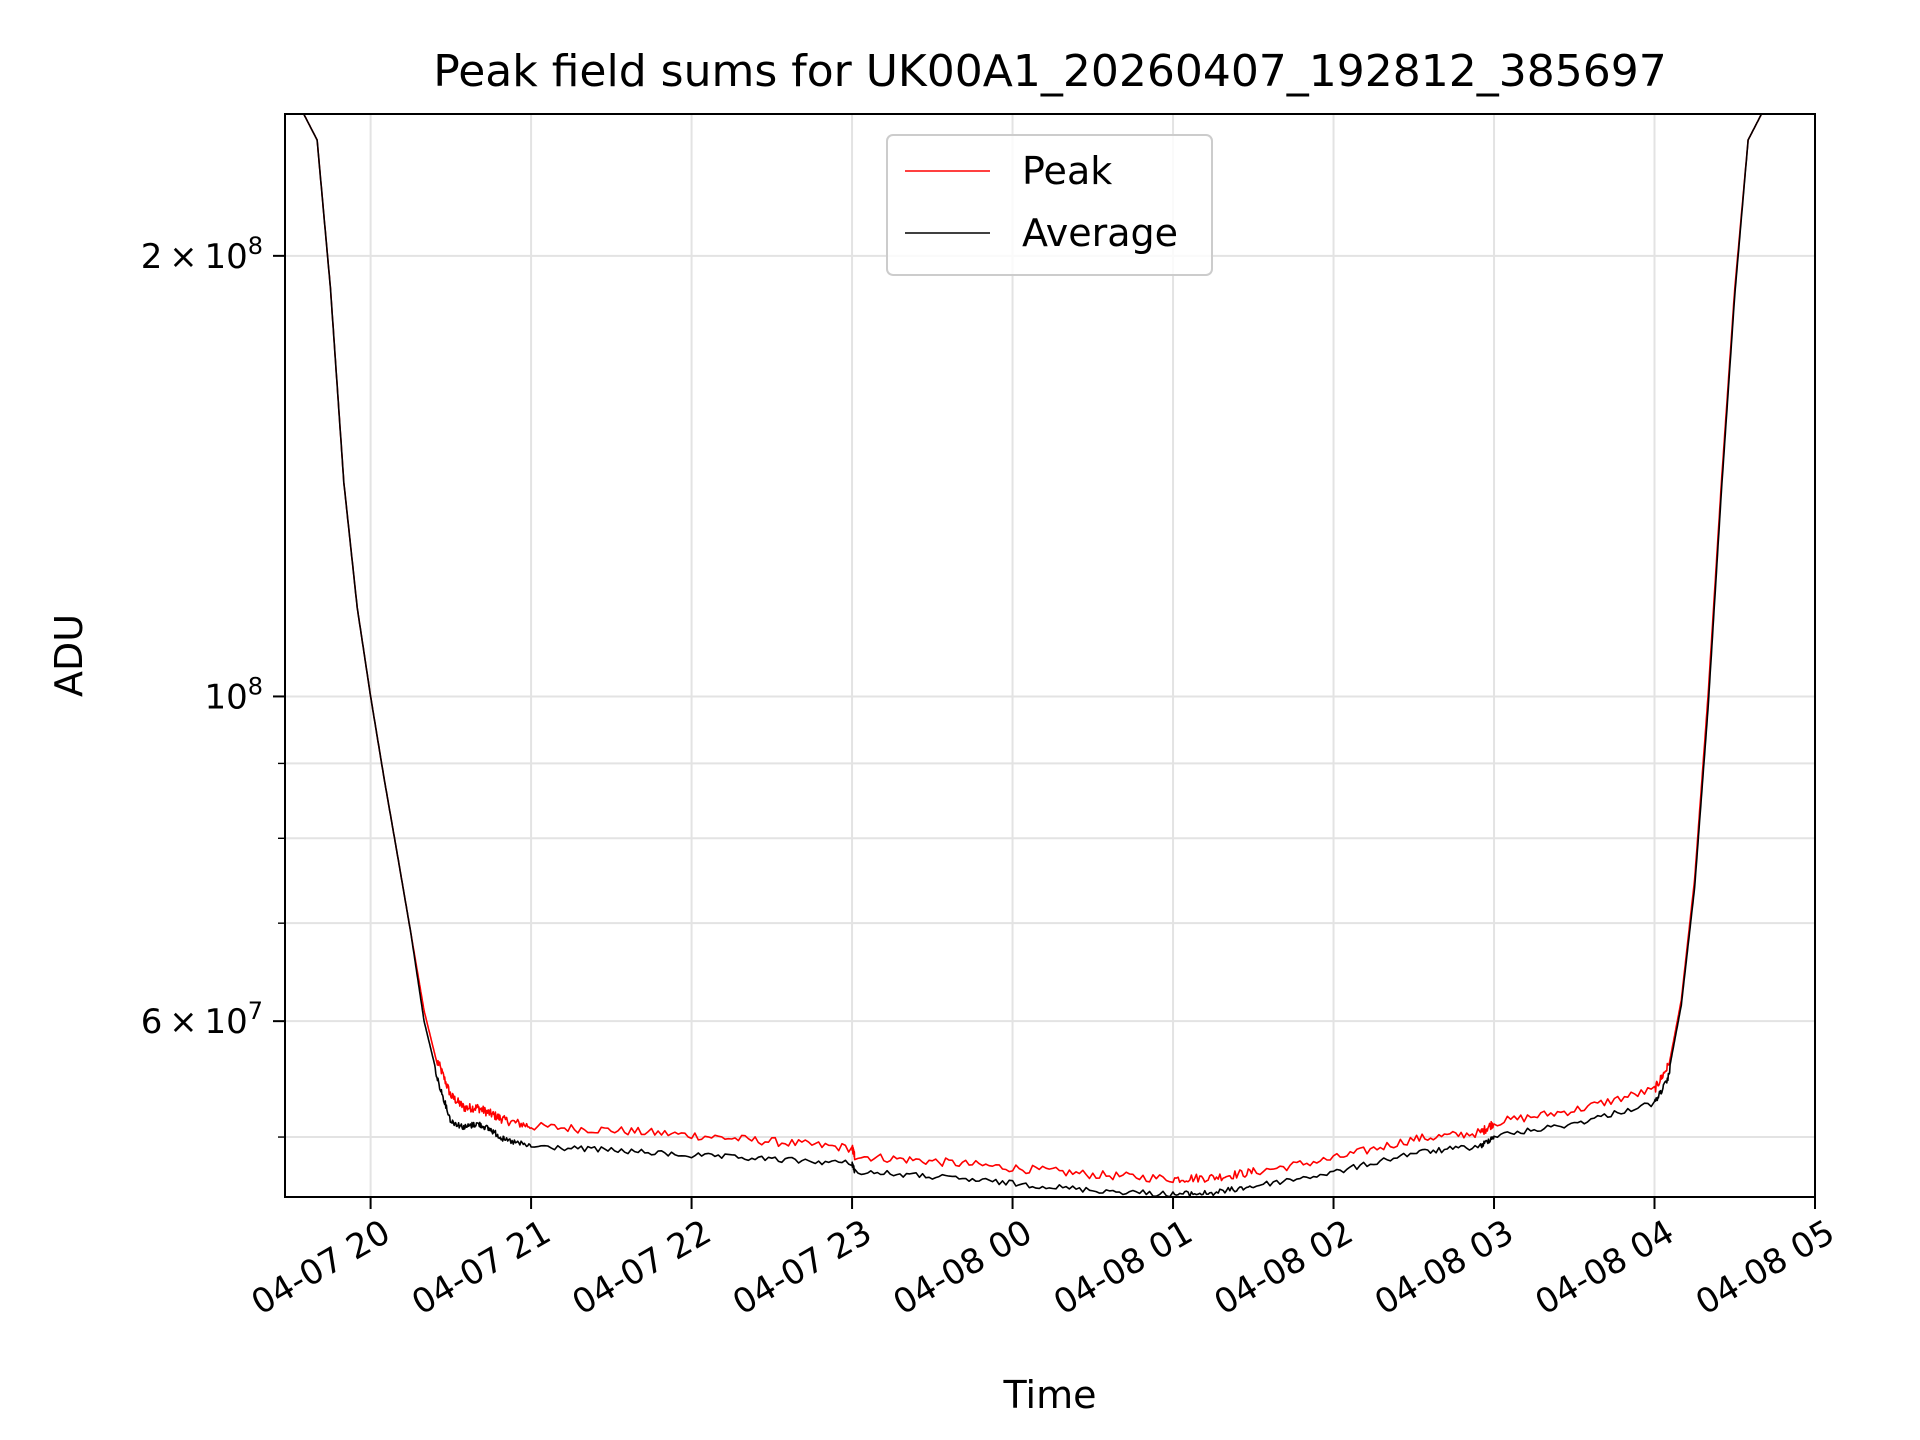  I want to click on legend: Peak Average, so click(1049, 205).